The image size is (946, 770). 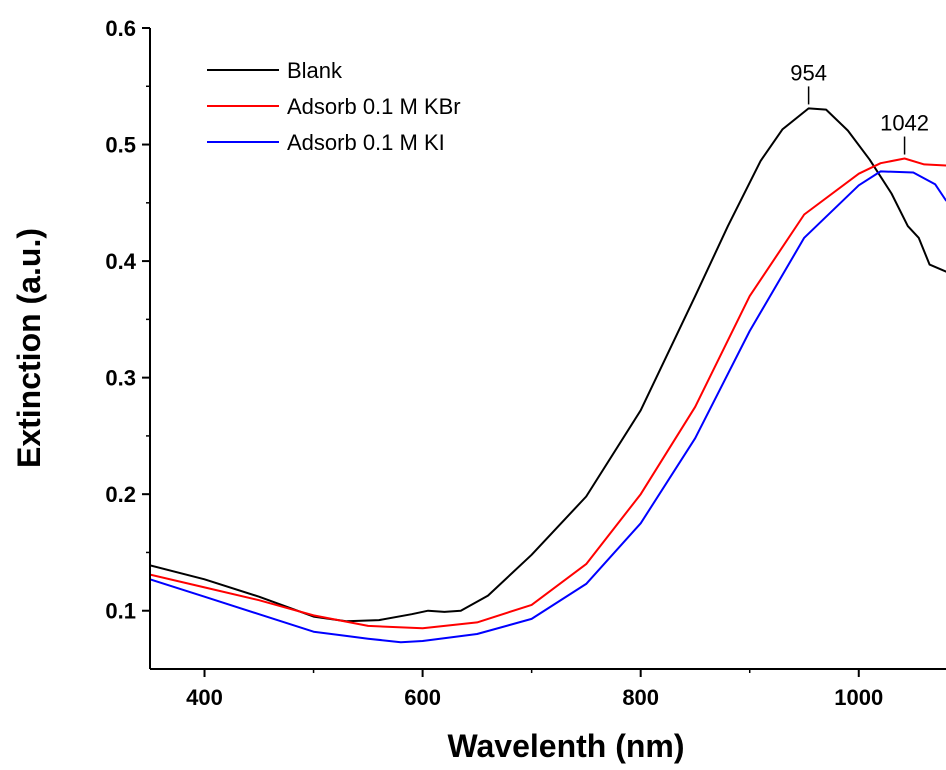 What do you see at coordinates (366, 142) in the screenshot?
I see `legend-label-2: Adsorb 0.1 M KI` at bounding box center [366, 142].